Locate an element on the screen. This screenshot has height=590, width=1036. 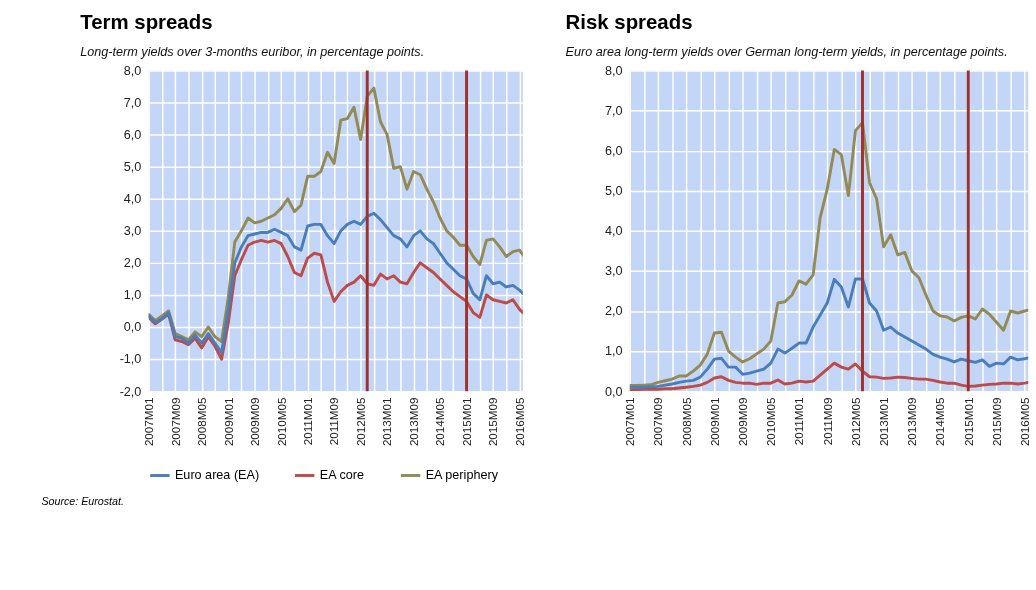
chart-subtitle: Long-term yields over 3-months euribor, in percentage points. is located at coordinates (252, 51).